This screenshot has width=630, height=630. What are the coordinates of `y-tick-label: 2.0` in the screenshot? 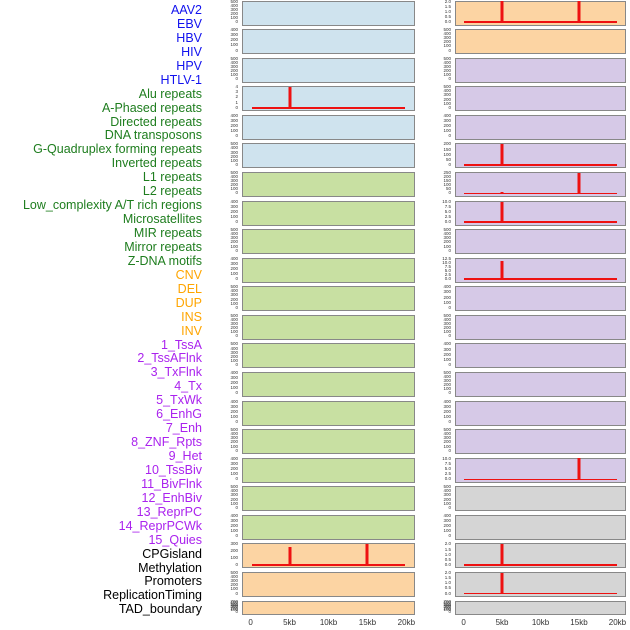 It's located at (447, 572).